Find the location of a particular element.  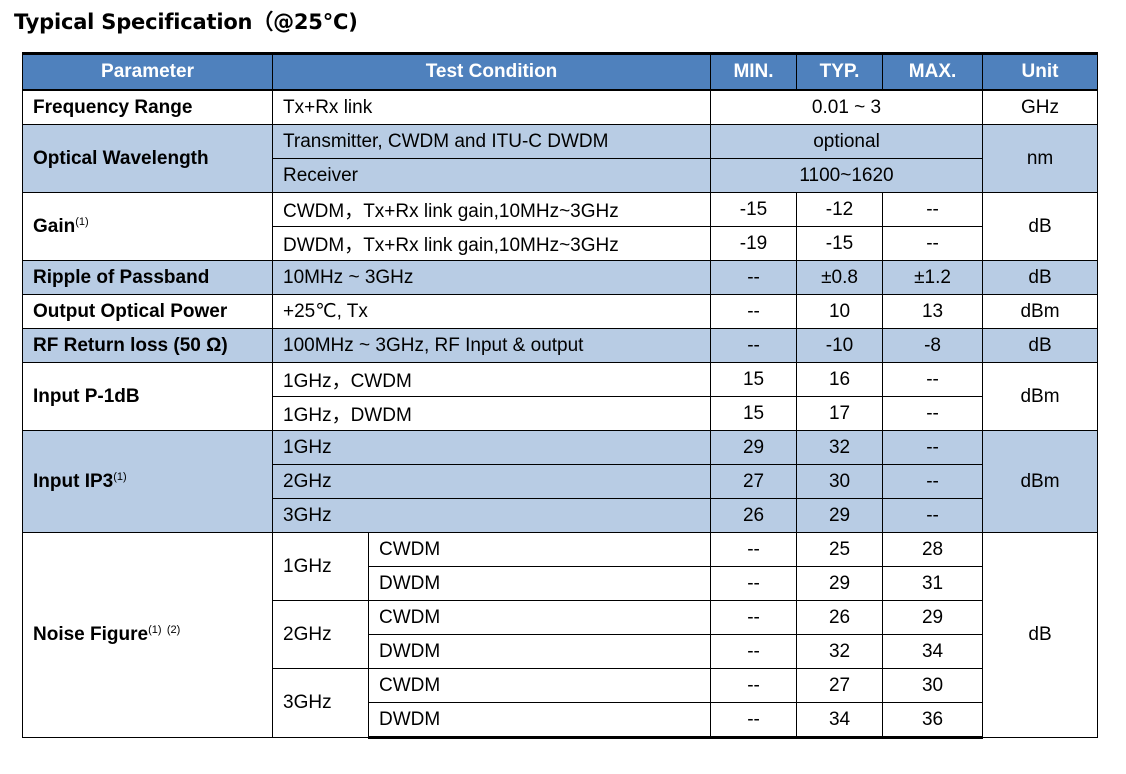

typ-value: -15 is located at coordinates (840, 243).